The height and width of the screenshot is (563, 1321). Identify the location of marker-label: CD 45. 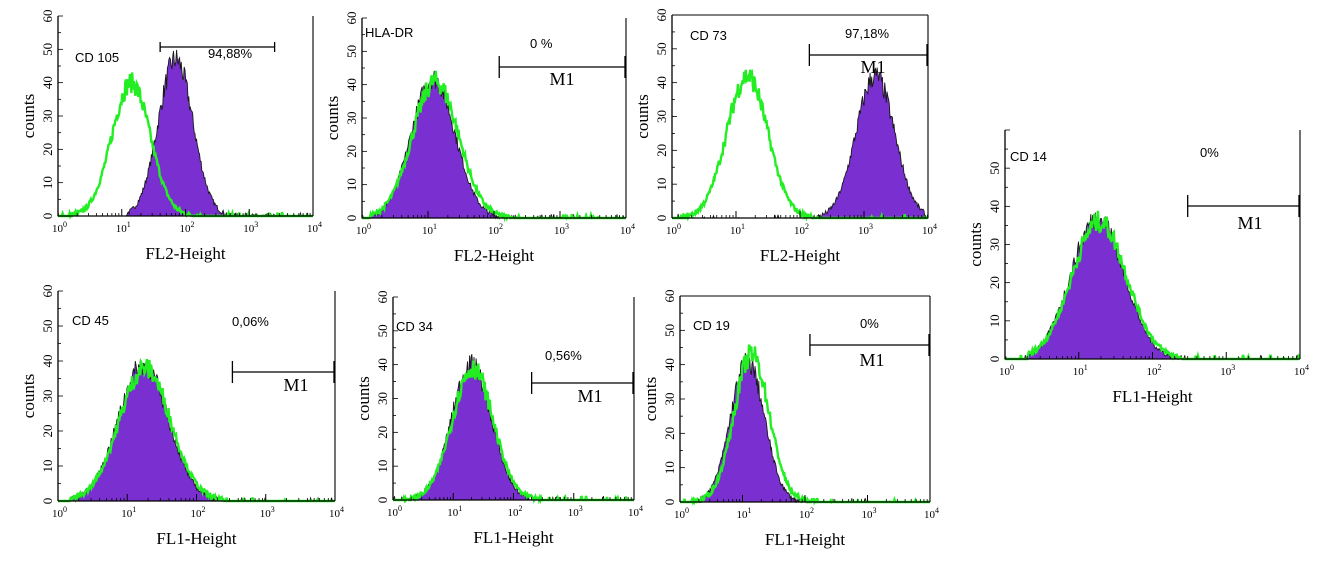
(90, 320).